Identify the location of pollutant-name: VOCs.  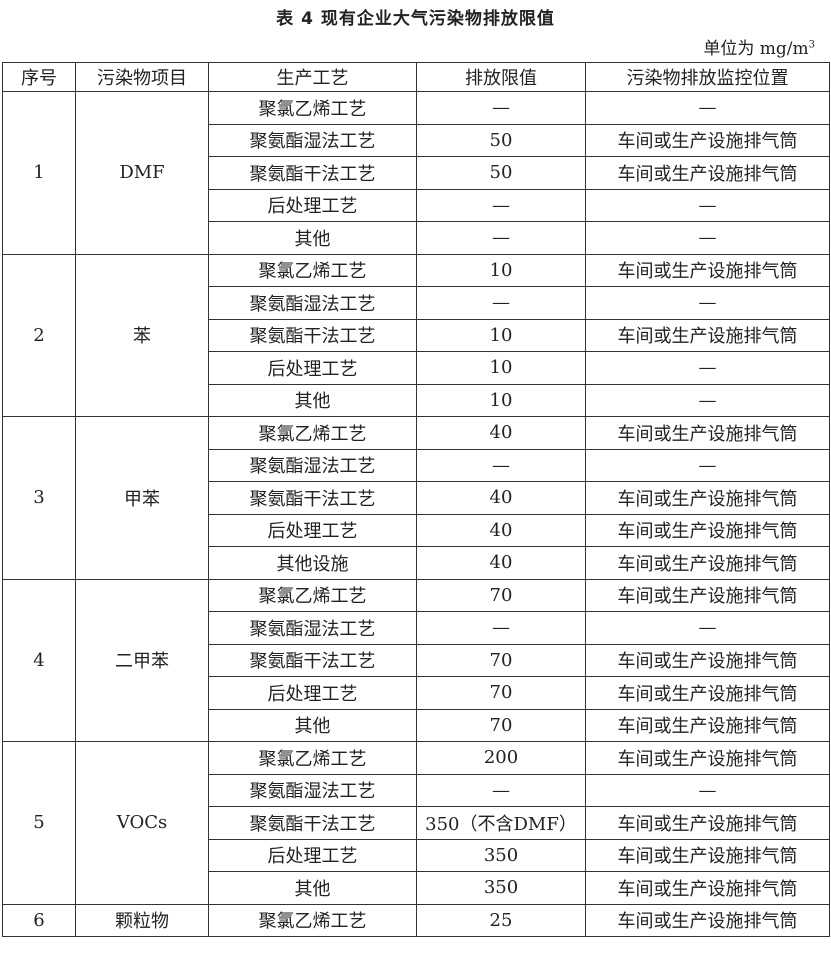
(142, 823).